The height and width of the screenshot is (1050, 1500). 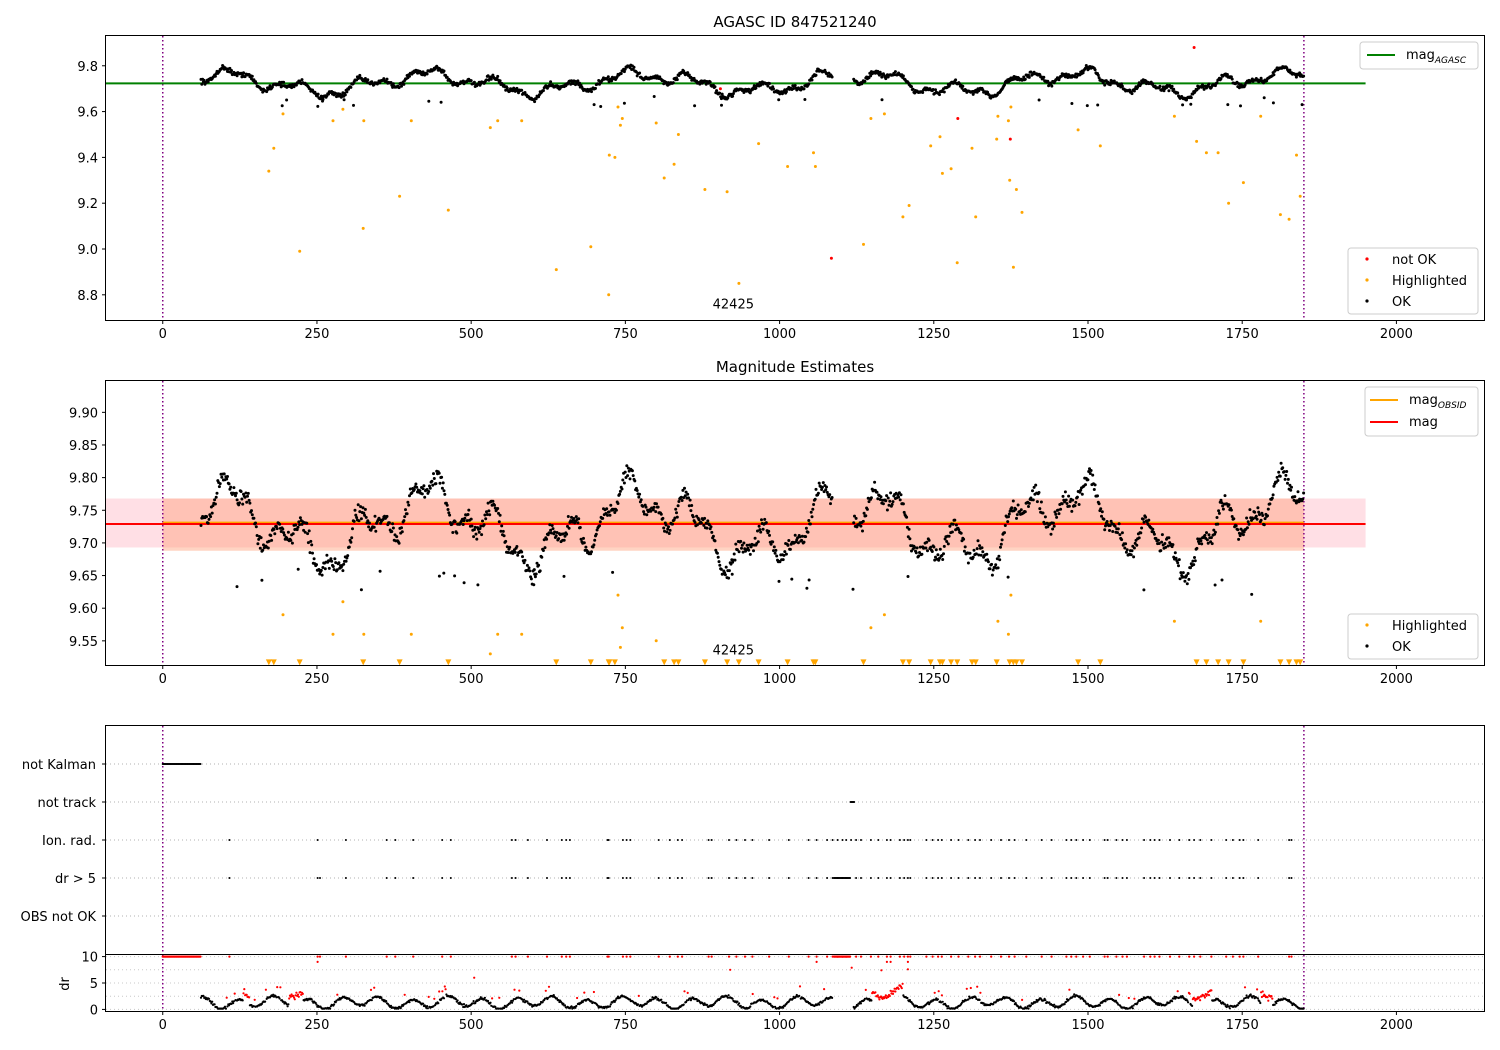 What do you see at coordinates (1367, 625) in the screenshot?
I see `legend-swatch-highlighted` at bounding box center [1367, 625].